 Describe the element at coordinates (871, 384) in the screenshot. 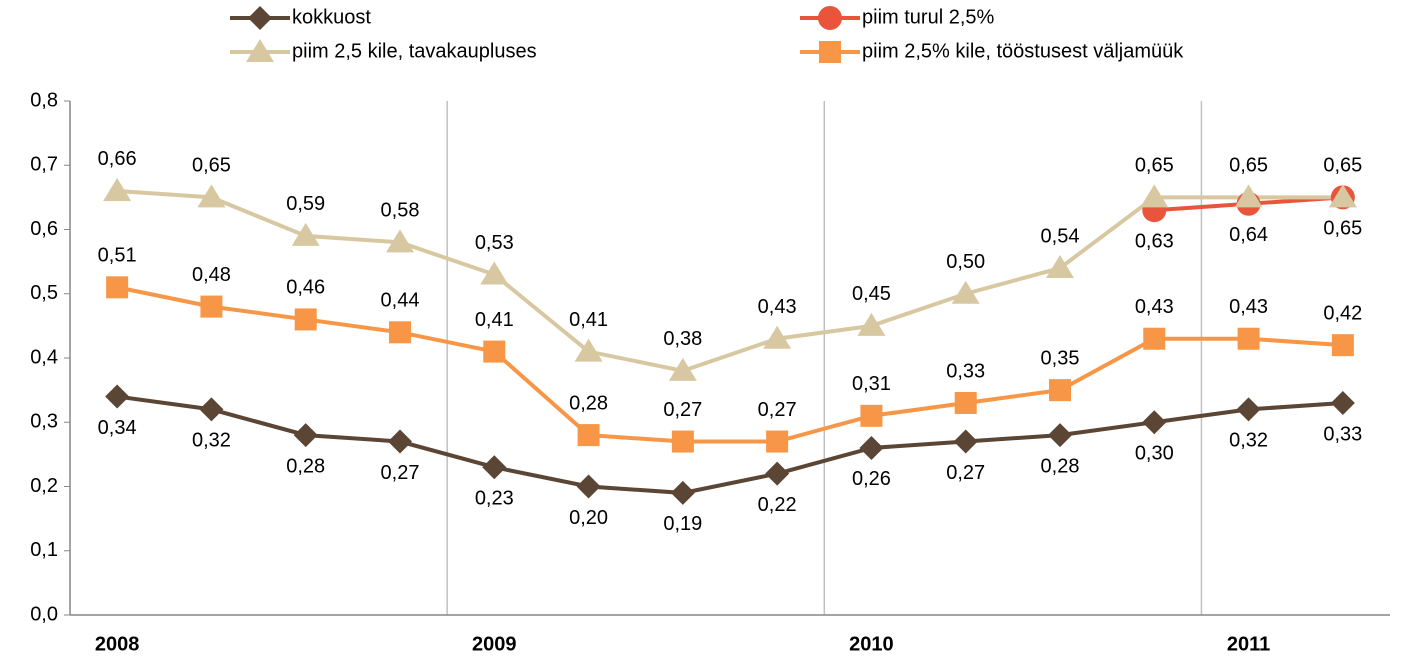

I see `data-label: 0,31` at that location.